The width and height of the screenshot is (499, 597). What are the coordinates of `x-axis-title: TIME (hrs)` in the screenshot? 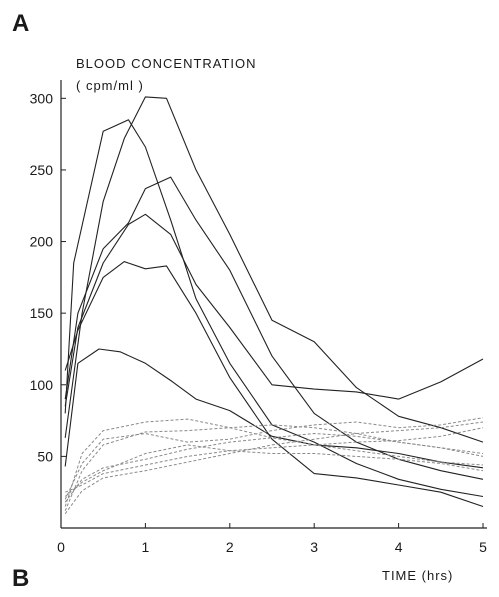 It's located at (417, 575).